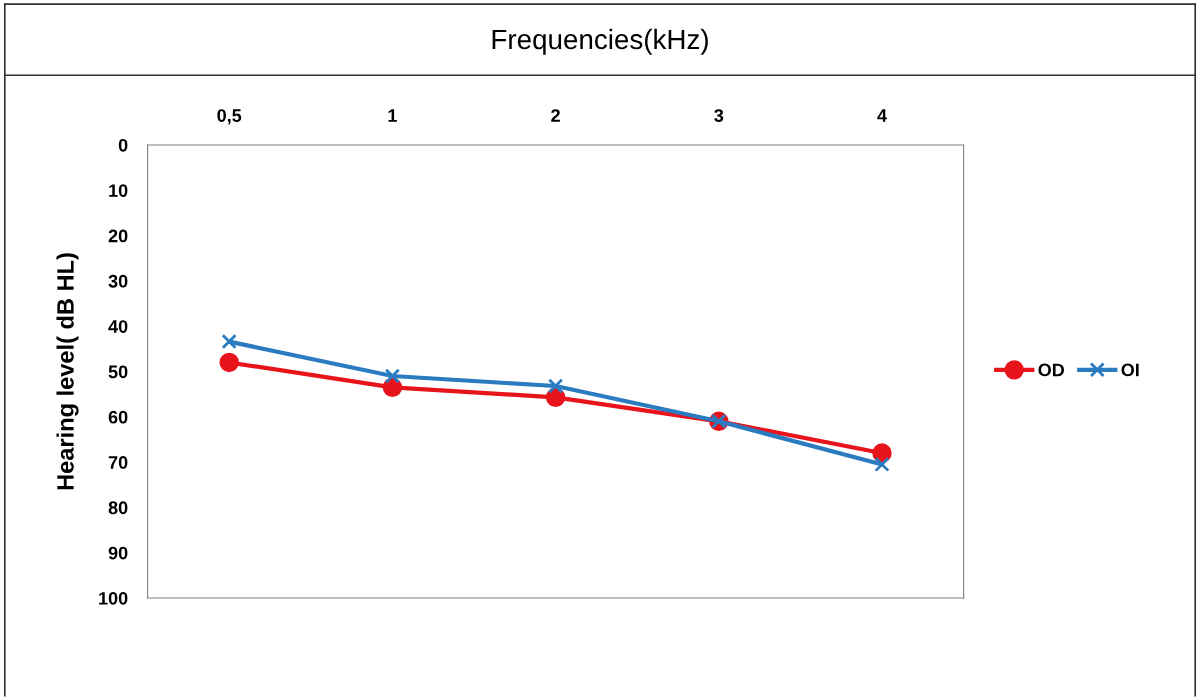  I want to click on y-tick-label: 60, so click(118, 417).